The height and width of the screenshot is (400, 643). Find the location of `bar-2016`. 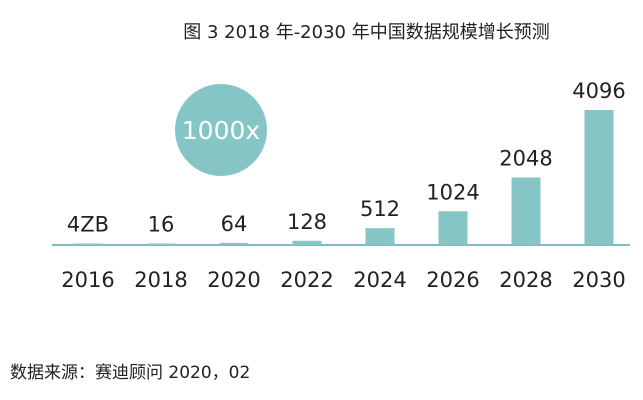

bar-2016 is located at coordinates (88, 244).